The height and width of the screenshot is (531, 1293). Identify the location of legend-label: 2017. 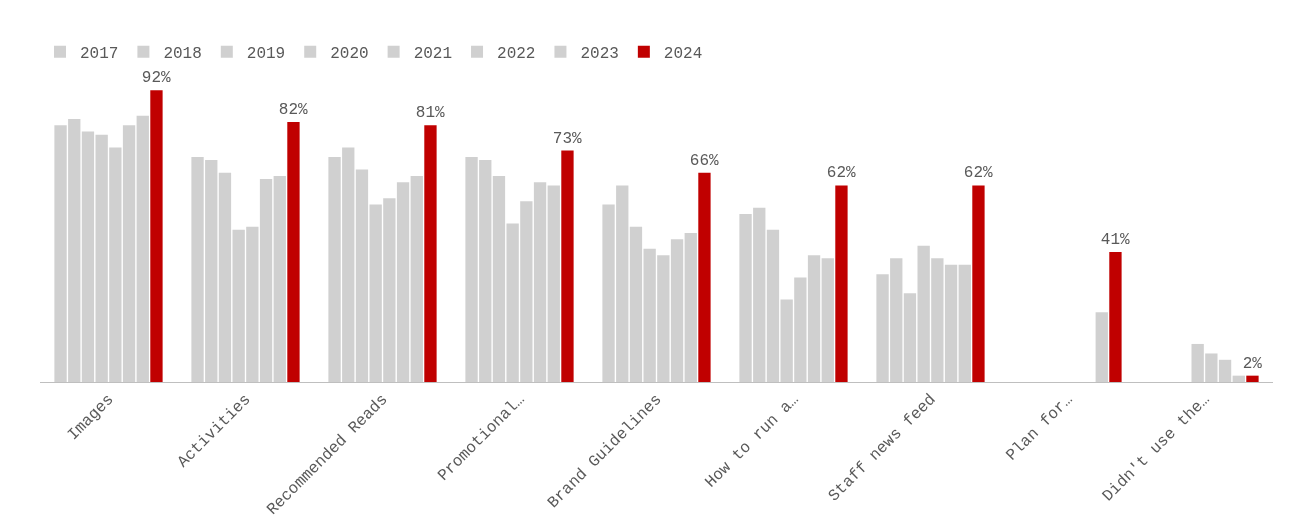
(99, 54).